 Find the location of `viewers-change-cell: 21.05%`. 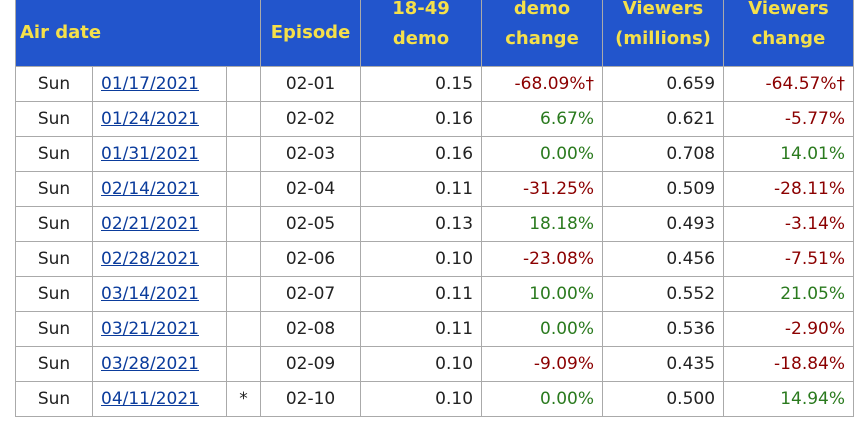

viewers-change-cell: 21.05% is located at coordinates (788, 293).